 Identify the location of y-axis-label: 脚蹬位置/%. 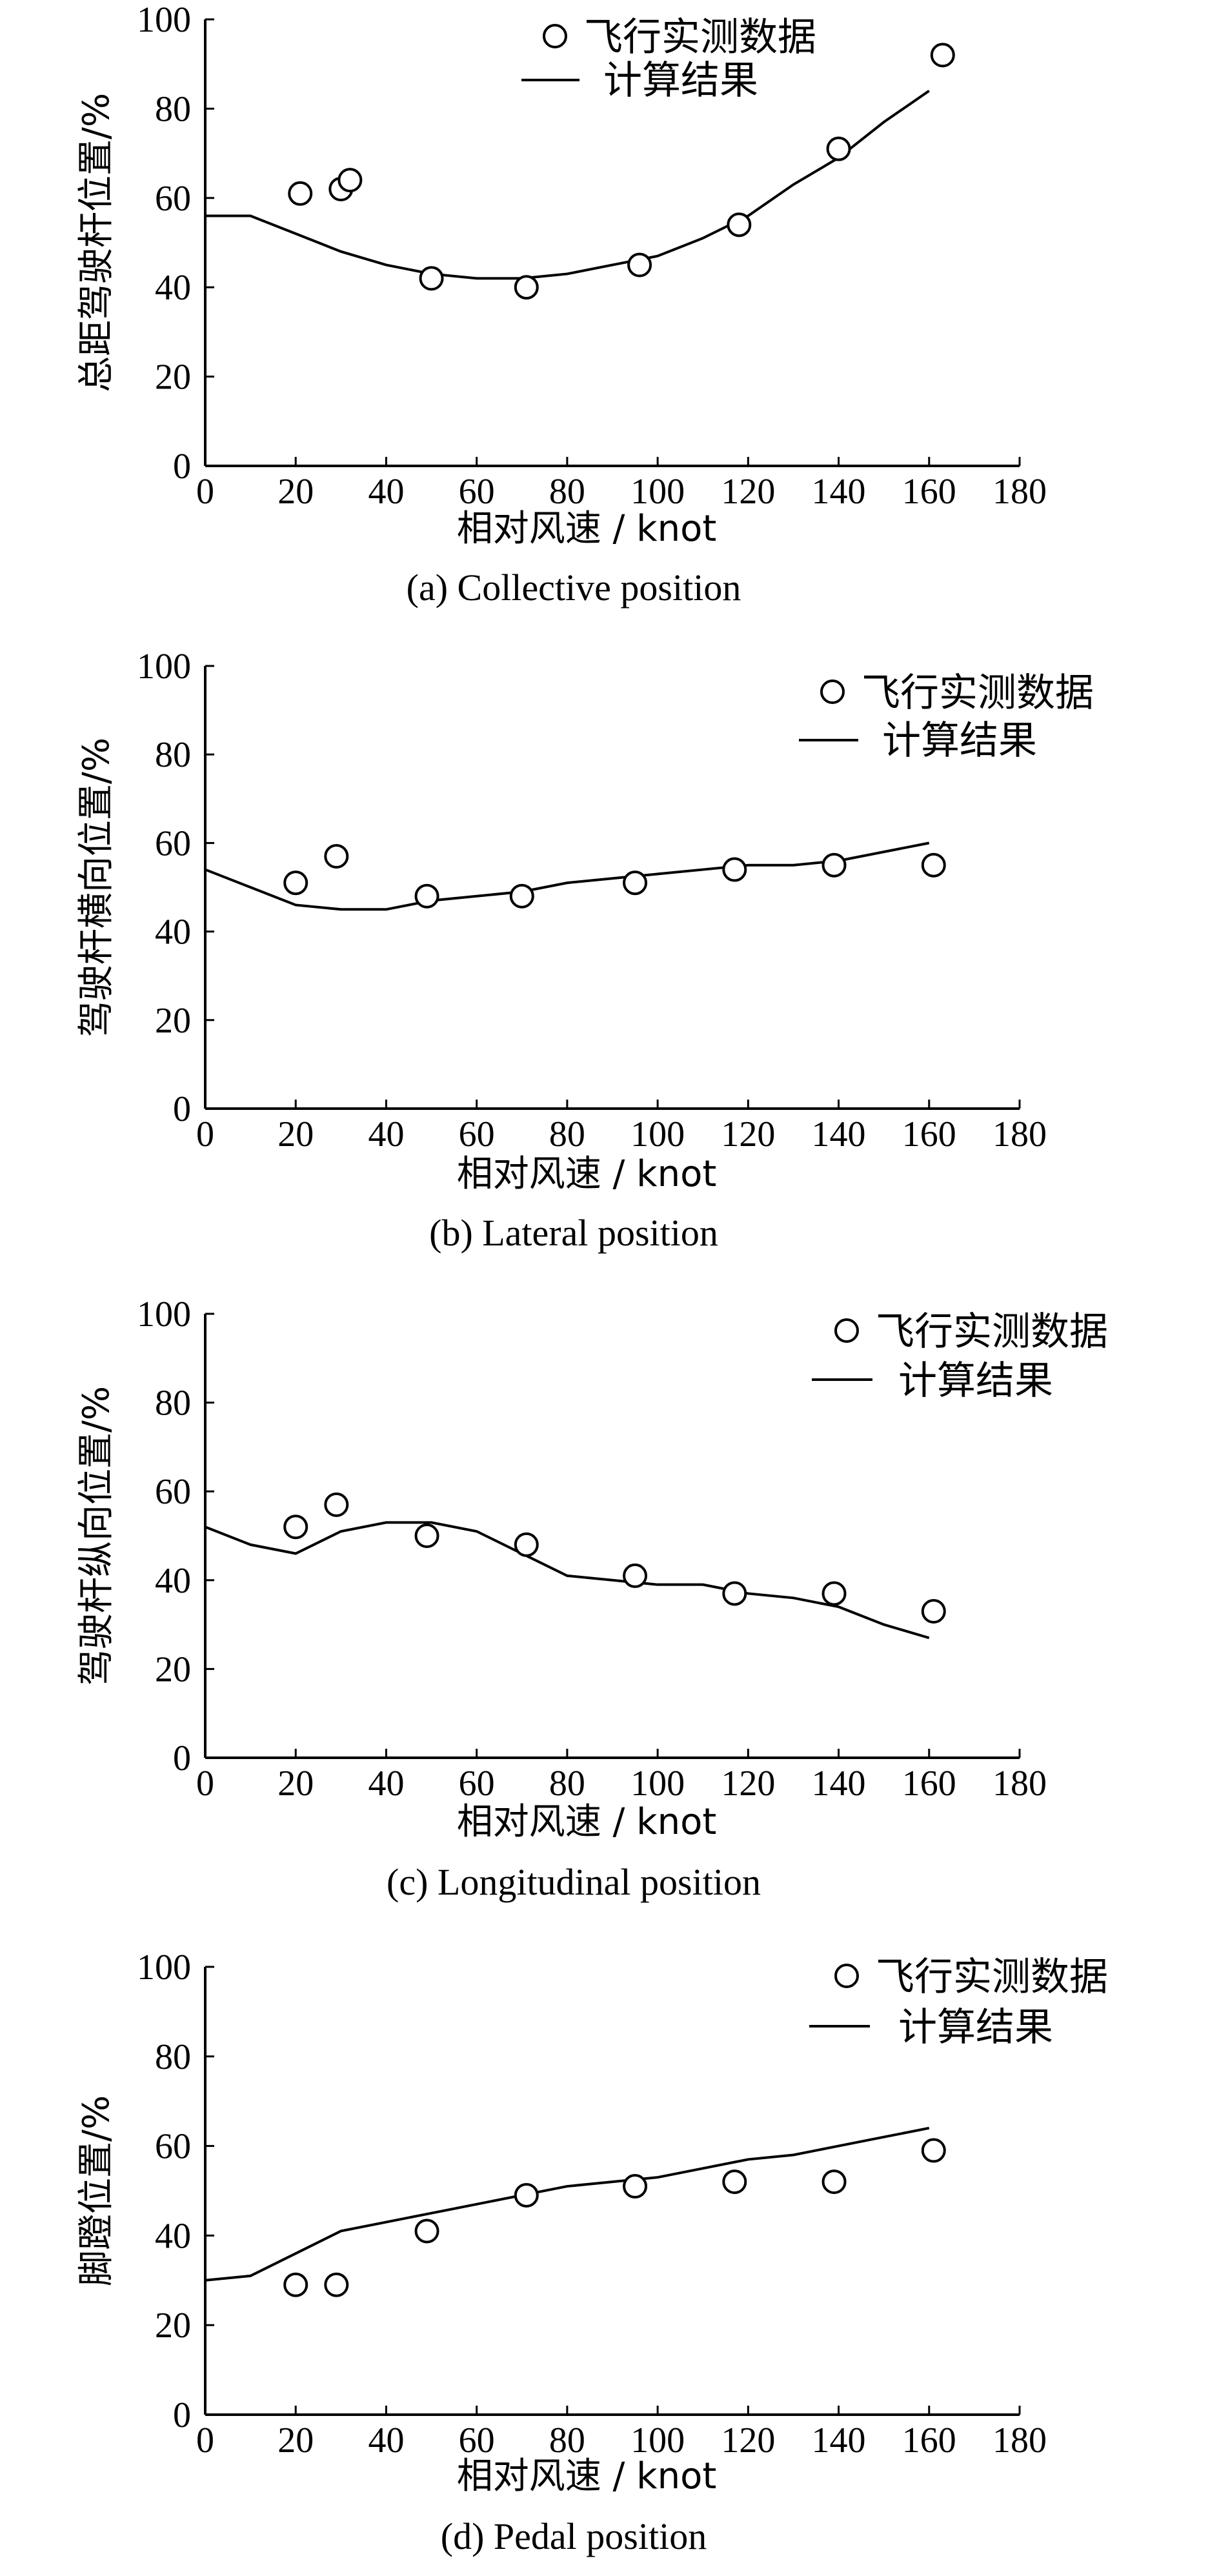
(96, 2190).